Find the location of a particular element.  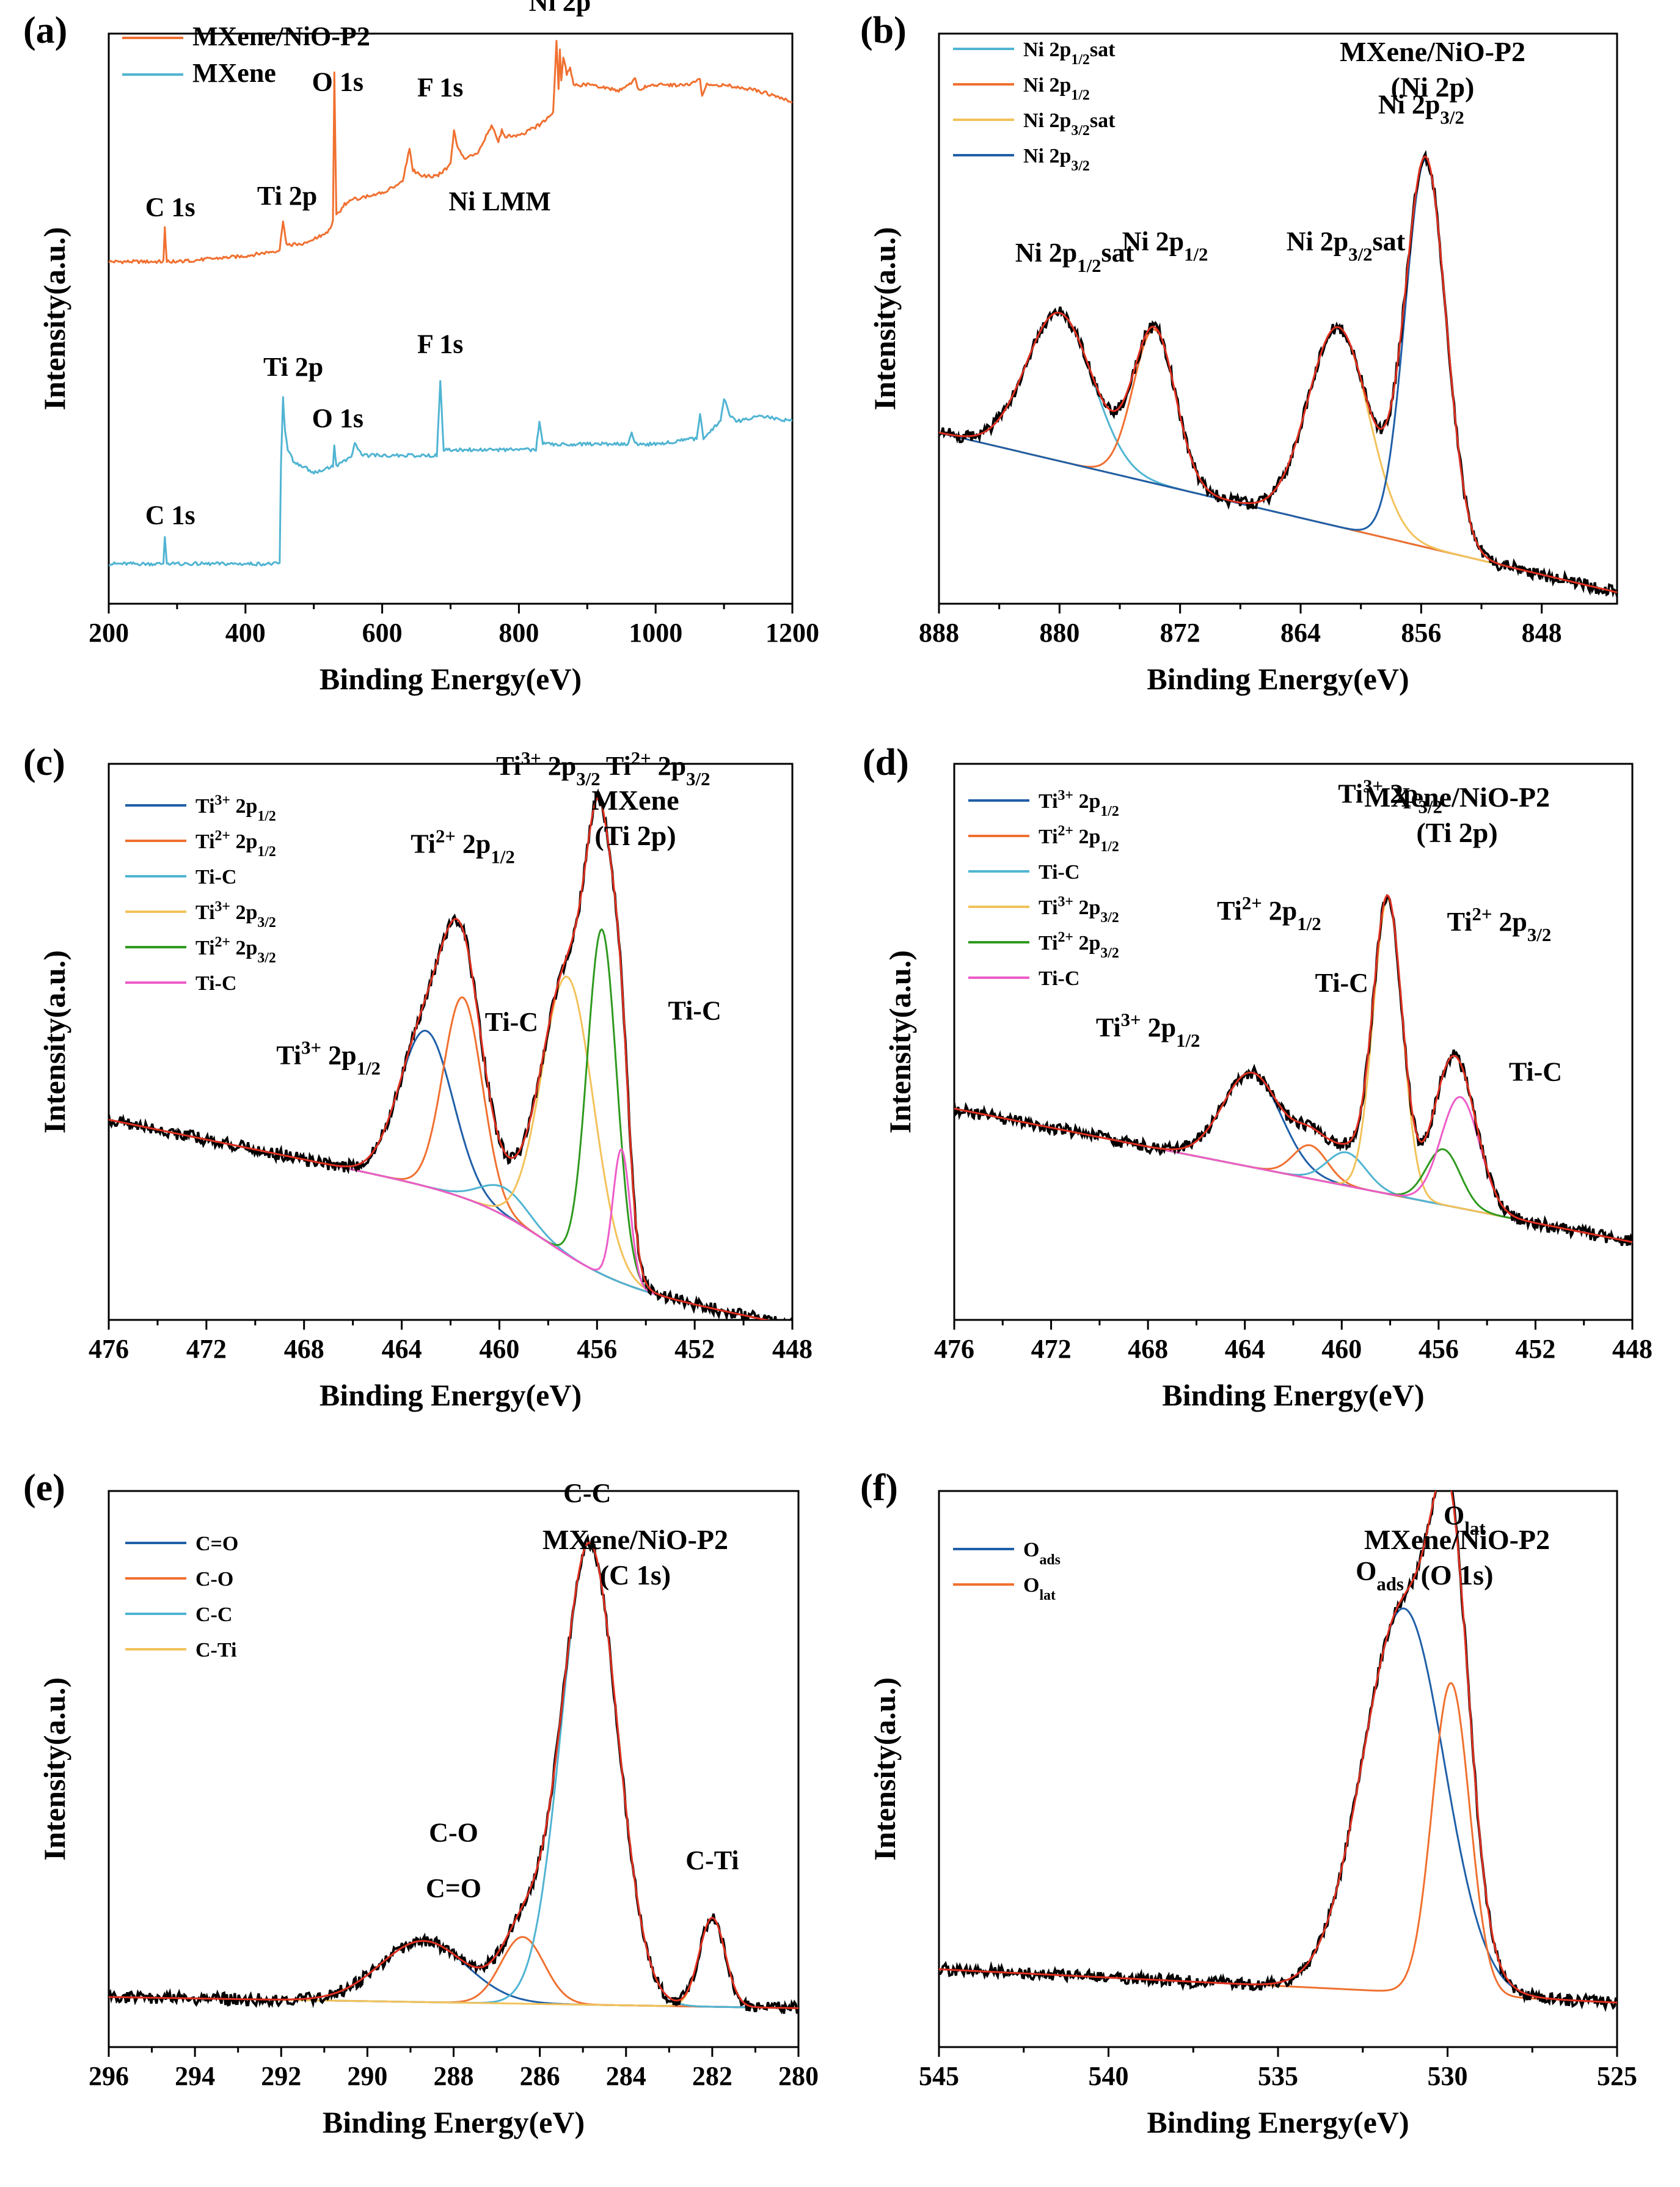

peak-annotation: Oads is located at coordinates (1380, 1575).